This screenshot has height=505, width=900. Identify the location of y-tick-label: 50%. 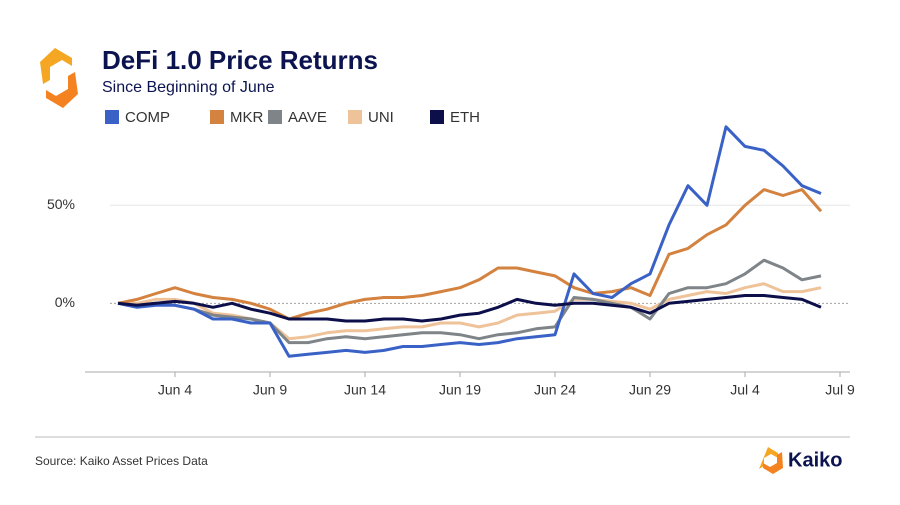
(61, 204).